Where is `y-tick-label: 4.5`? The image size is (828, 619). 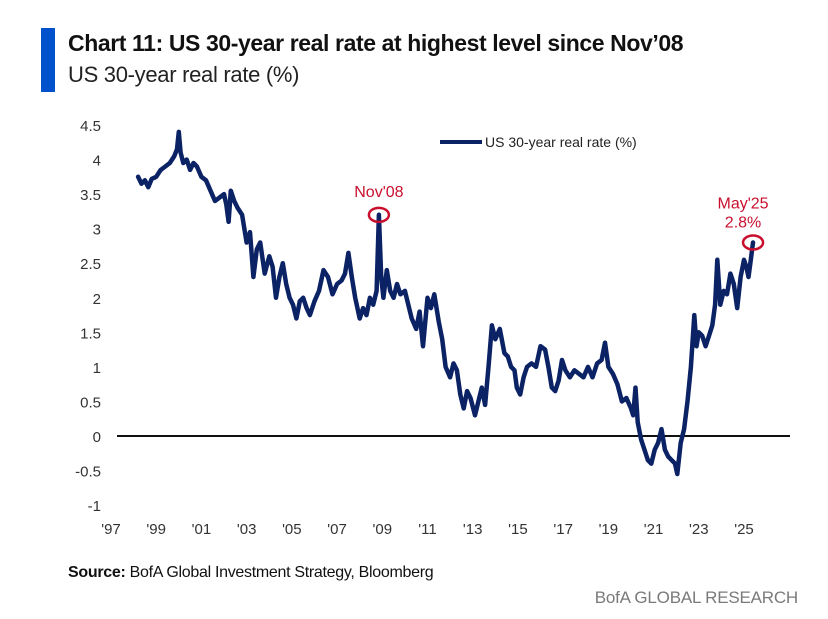 y-tick-label: 4.5 is located at coordinates (90, 126).